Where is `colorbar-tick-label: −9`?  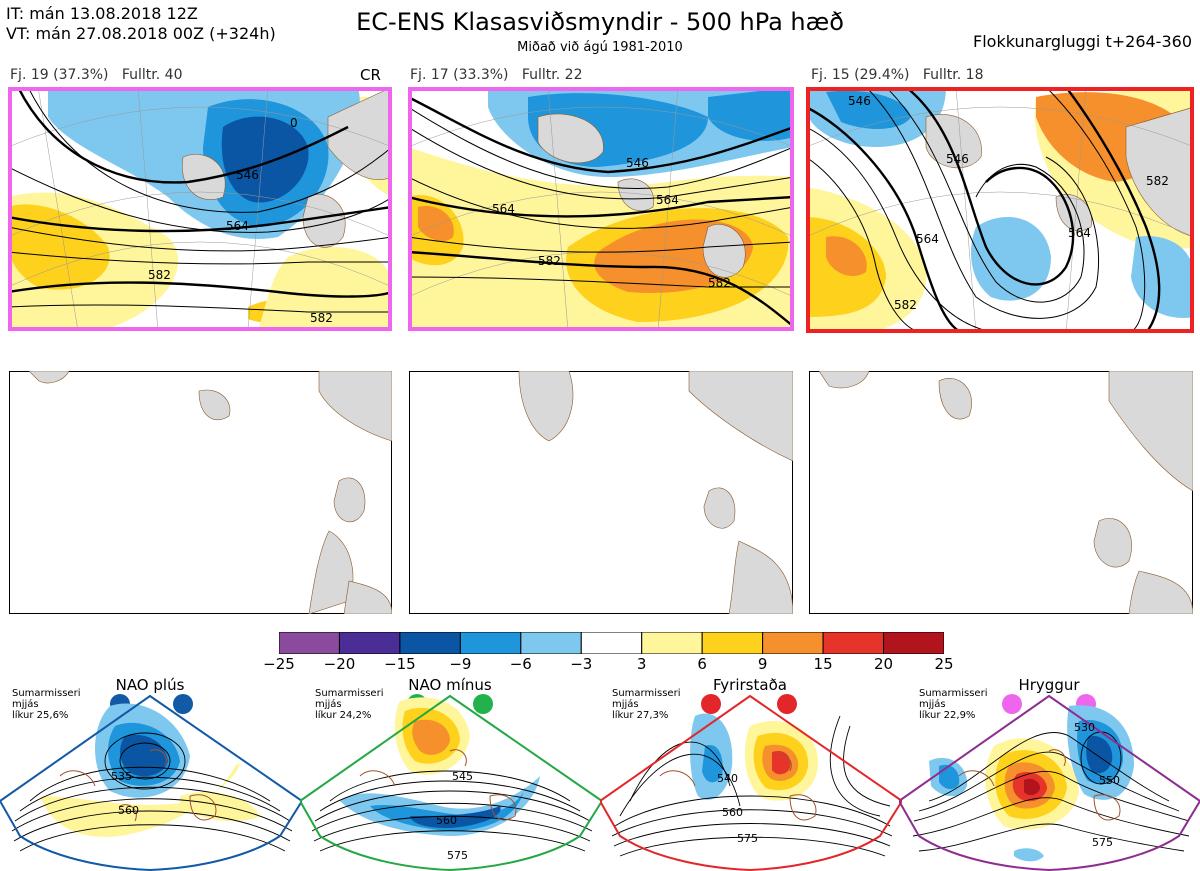 colorbar-tick-label: −9 is located at coordinates (460, 664).